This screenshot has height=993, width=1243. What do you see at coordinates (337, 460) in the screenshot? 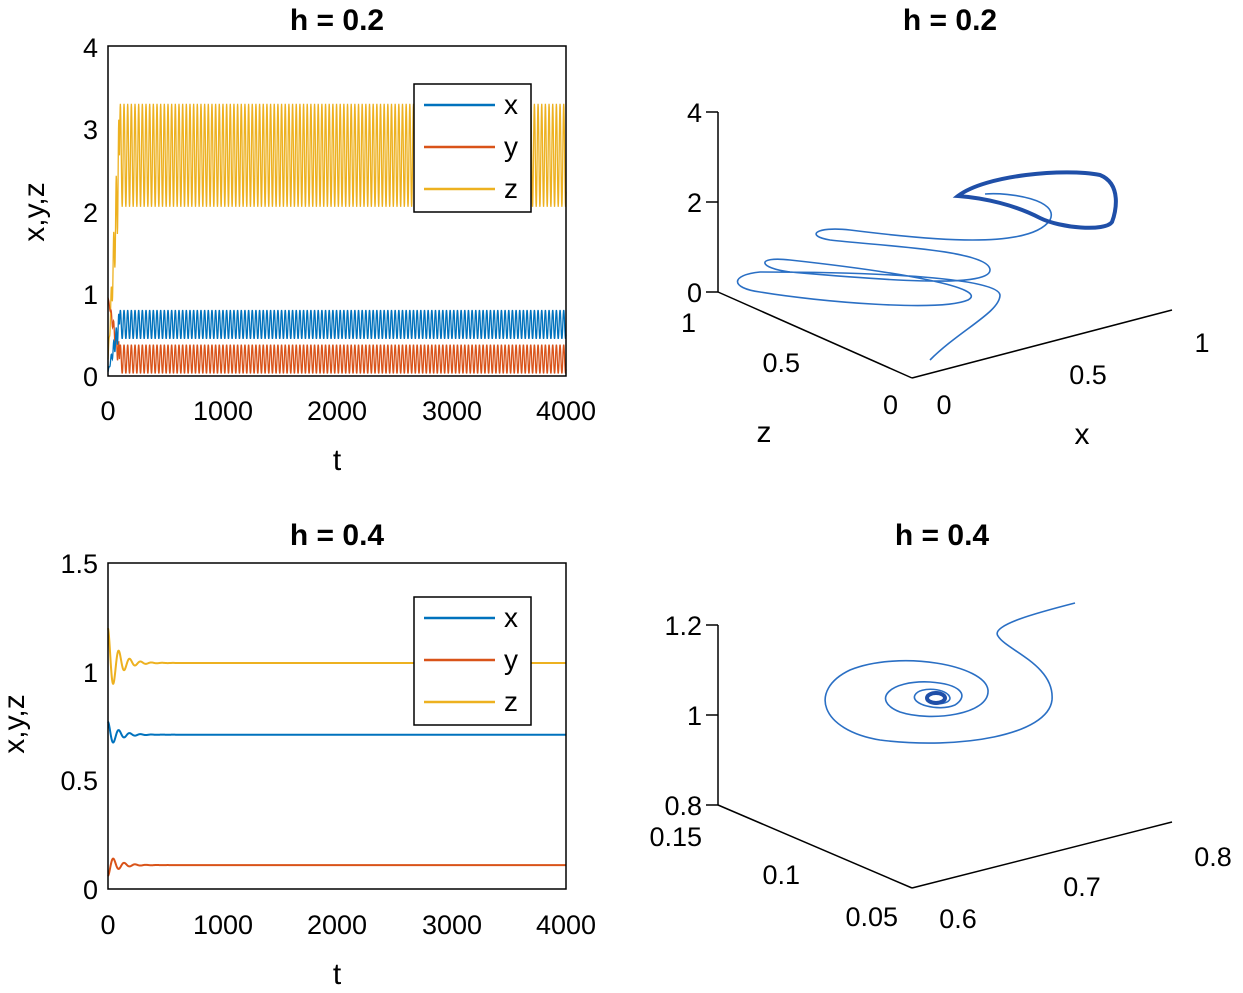
I see `panel-1-xlabel: t` at bounding box center [337, 460].